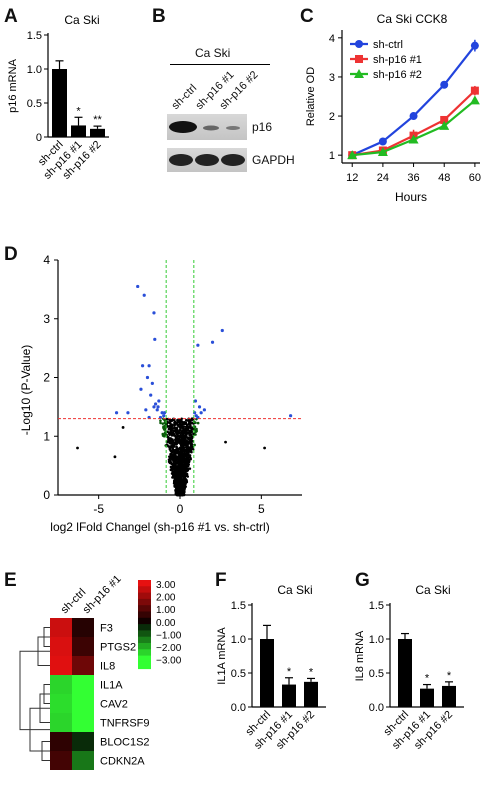 This screenshot has height=802, width=487. What do you see at coordinates (122, 762) in the screenshot?
I see `heatmap-row-label: CDKN2A` at bounding box center [122, 762].